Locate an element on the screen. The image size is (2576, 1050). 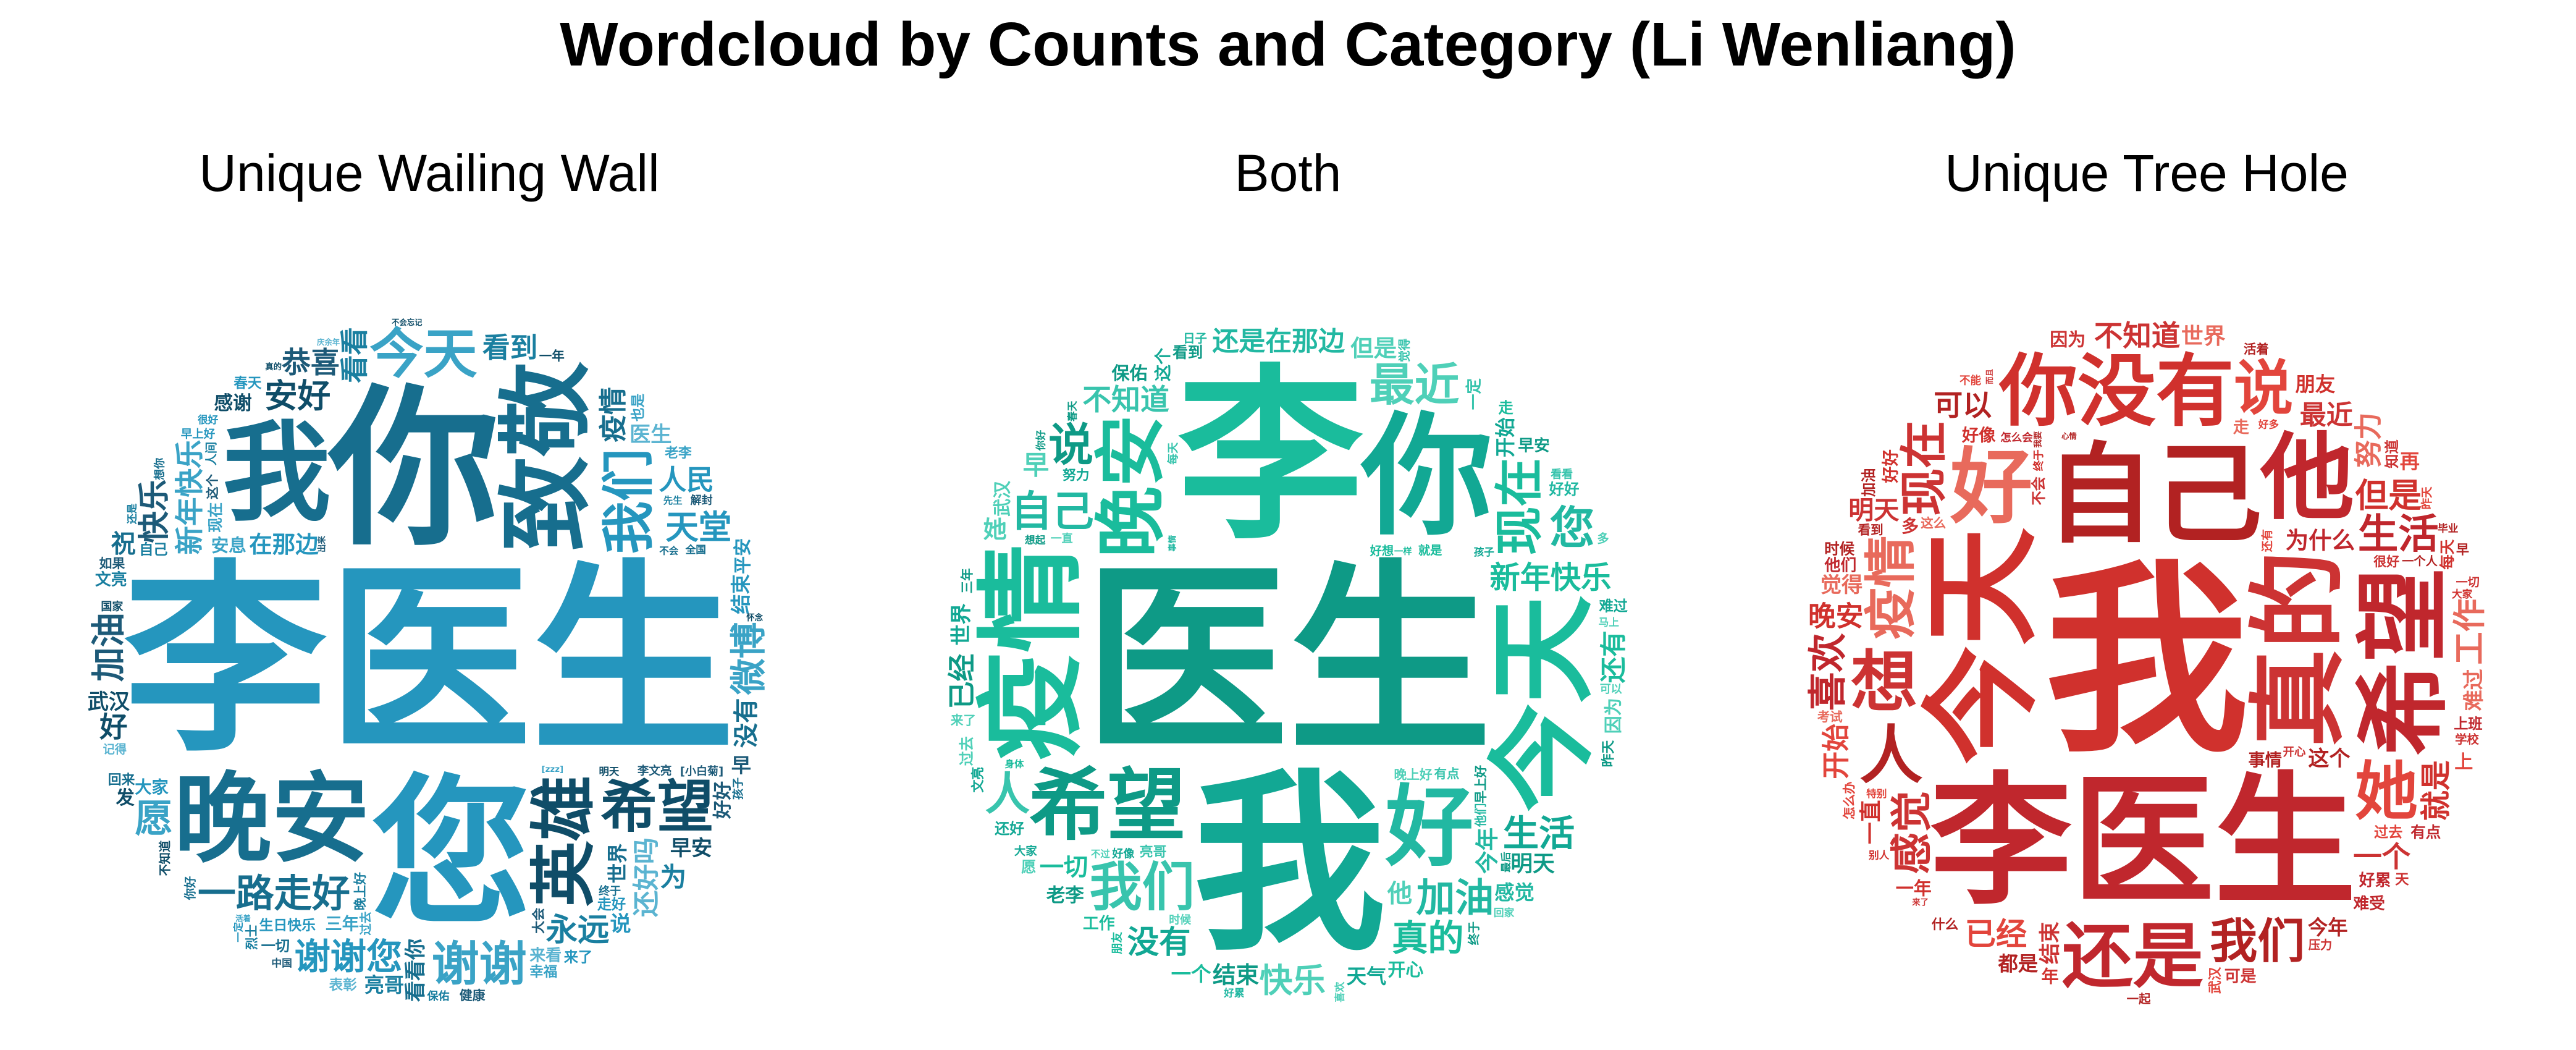
cloud-word: 看看 is located at coordinates (1561, 474).